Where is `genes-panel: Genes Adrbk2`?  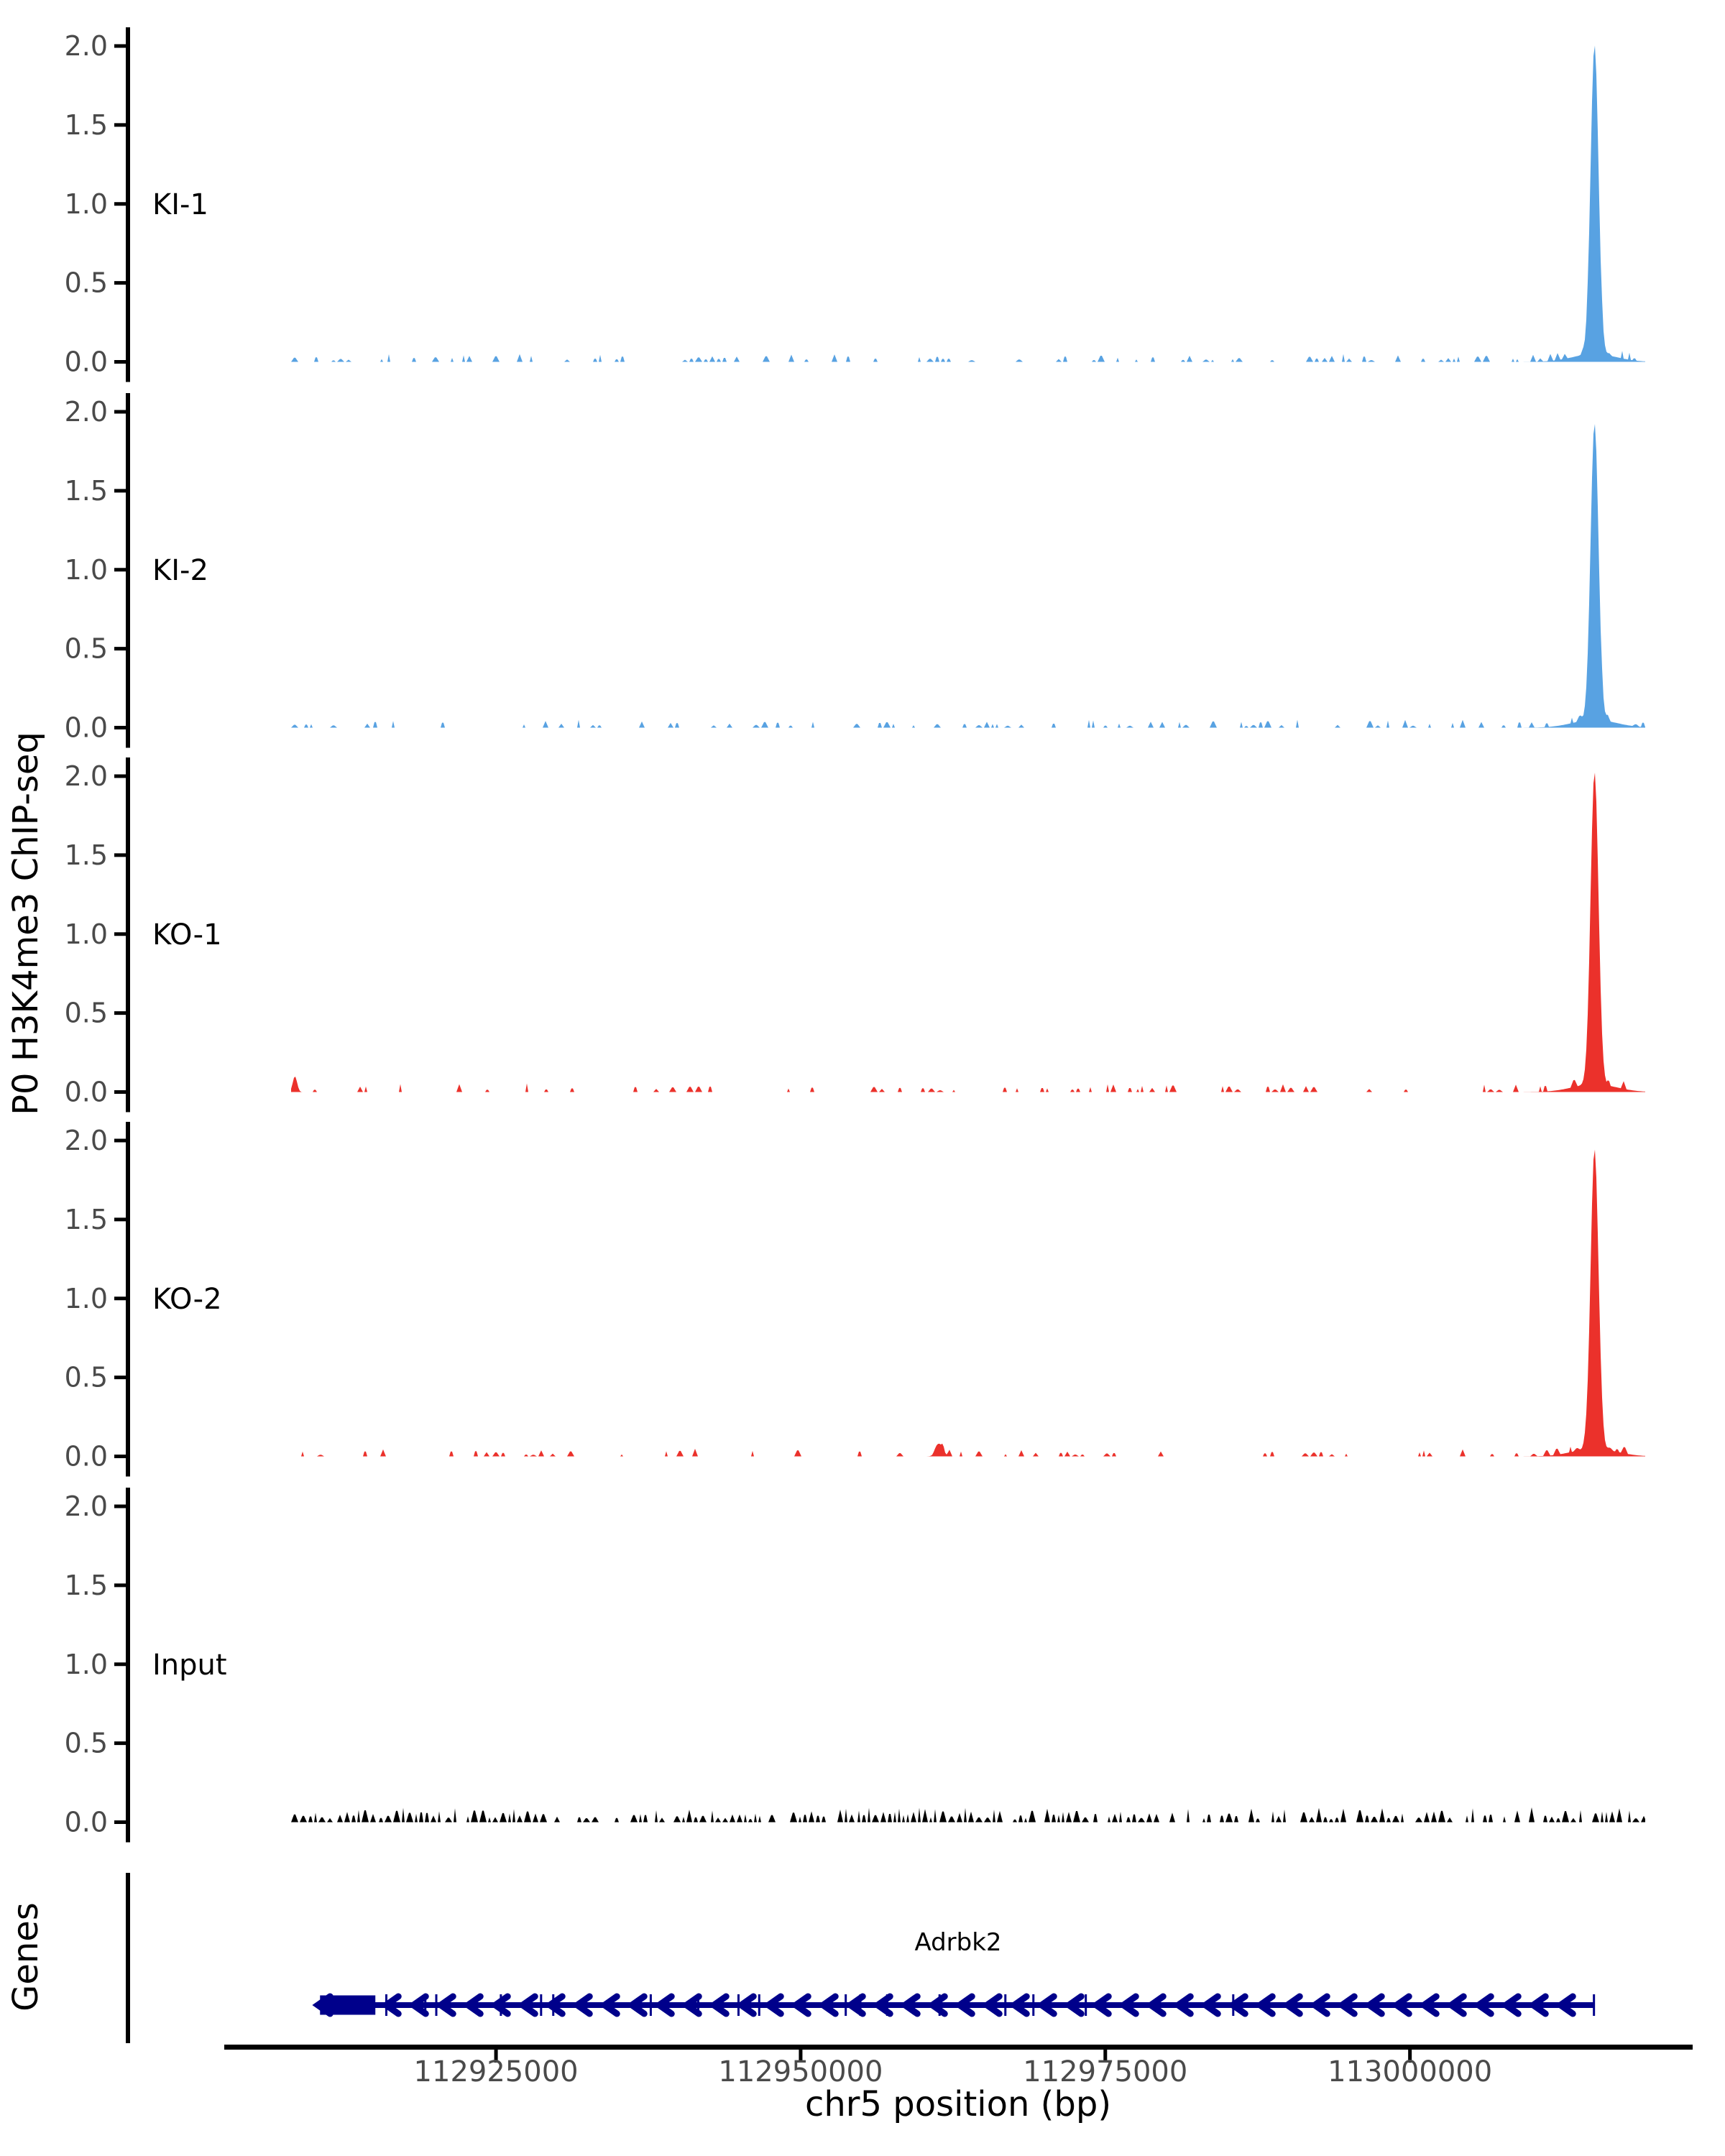 genes-panel: Genes Adrbk2 is located at coordinates (801, 1958).